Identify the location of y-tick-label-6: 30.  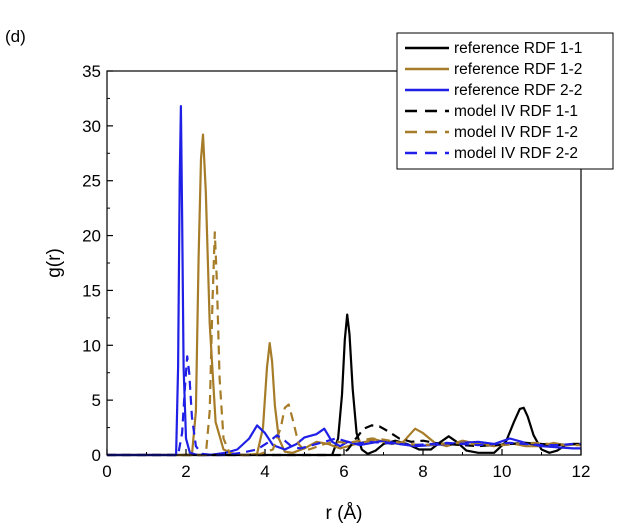
(91, 126).